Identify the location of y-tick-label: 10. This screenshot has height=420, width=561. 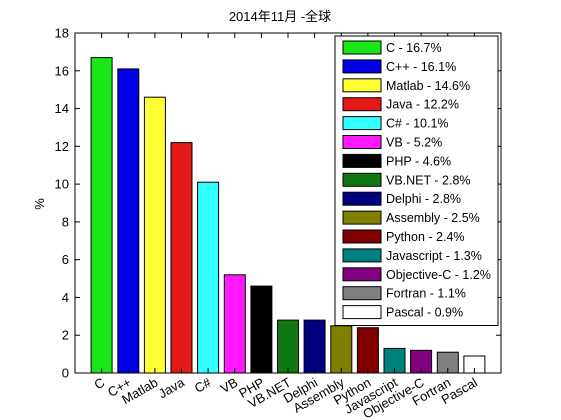
(62, 184).